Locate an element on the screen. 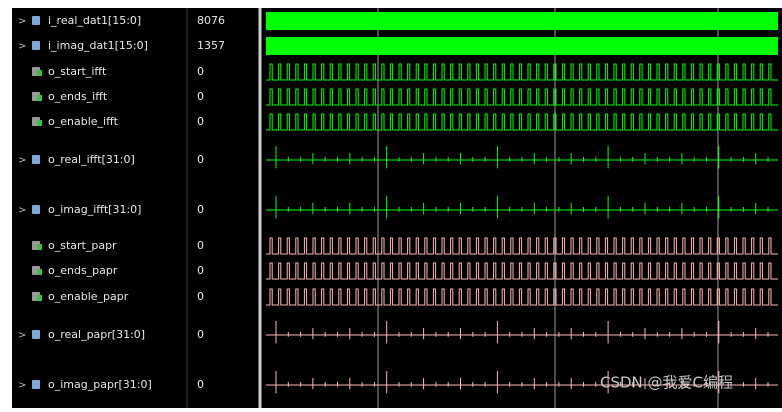 The image size is (782, 412). signal-name: o_real_ifft[31:0] is located at coordinates (91, 159).